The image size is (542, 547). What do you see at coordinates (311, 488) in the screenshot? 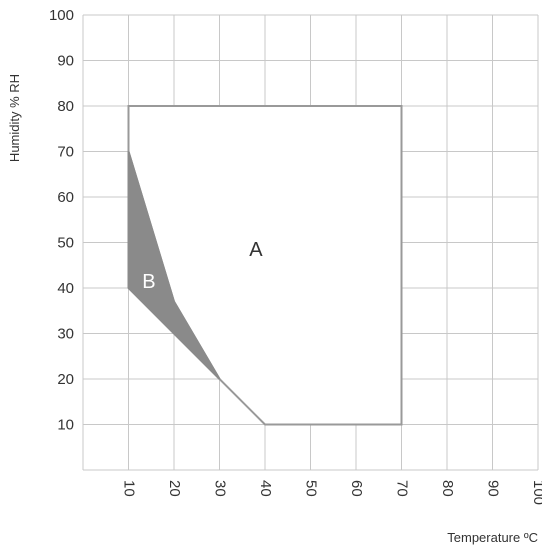
I see `x-tick-label: 50` at bounding box center [311, 488].